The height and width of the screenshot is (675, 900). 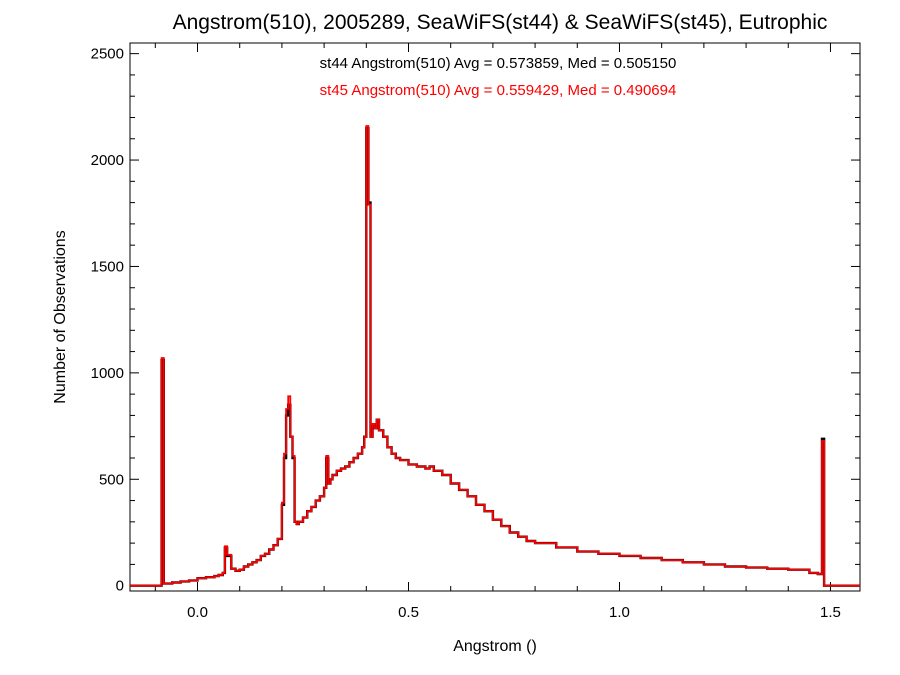 I want to click on x-tick-label: 0.0, so click(x=197, y=612).